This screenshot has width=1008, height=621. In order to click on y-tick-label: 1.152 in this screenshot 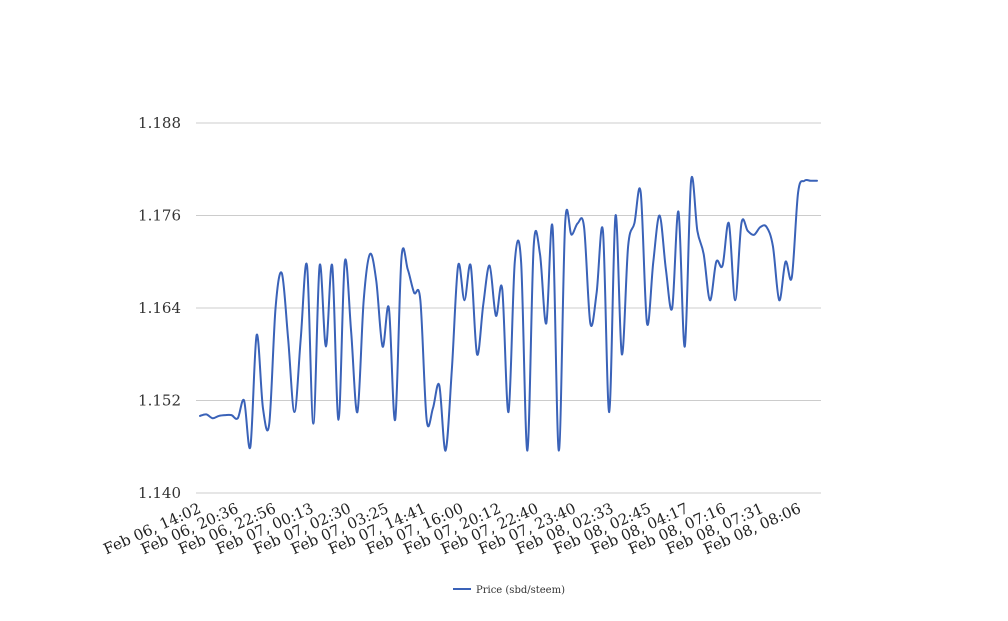, I will do `click(159, 401)`.